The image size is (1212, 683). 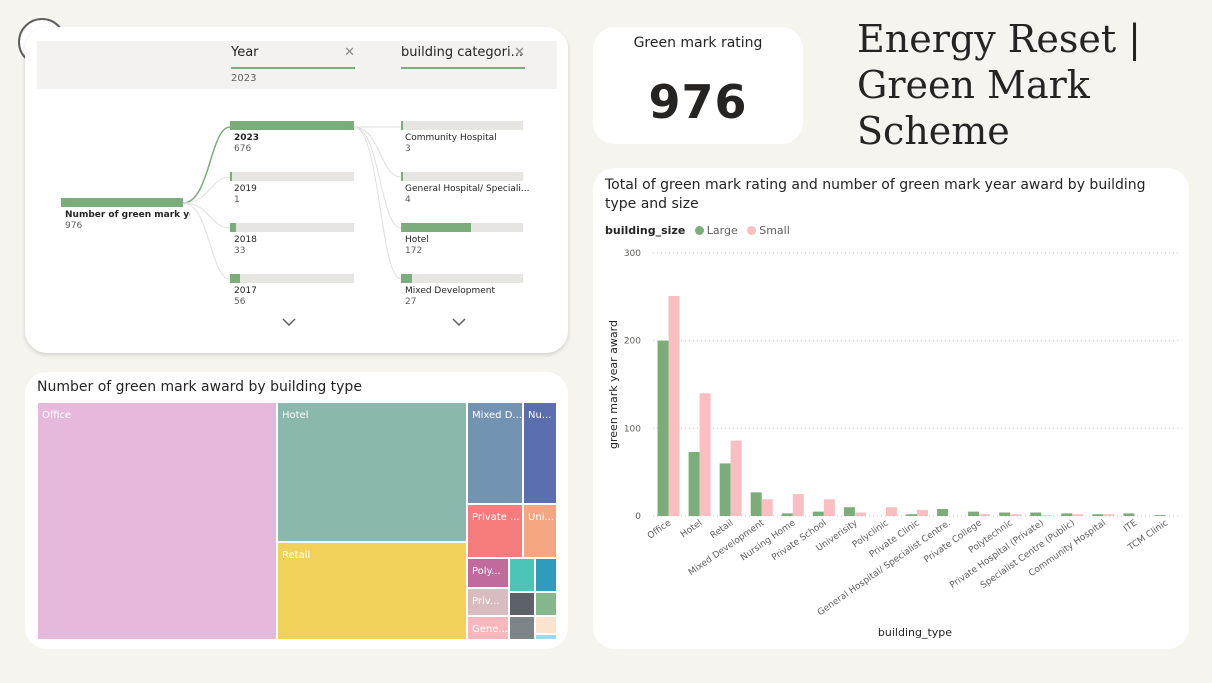 I want to click on tree-year-node-label: 2017, so click(x=245, y=291).